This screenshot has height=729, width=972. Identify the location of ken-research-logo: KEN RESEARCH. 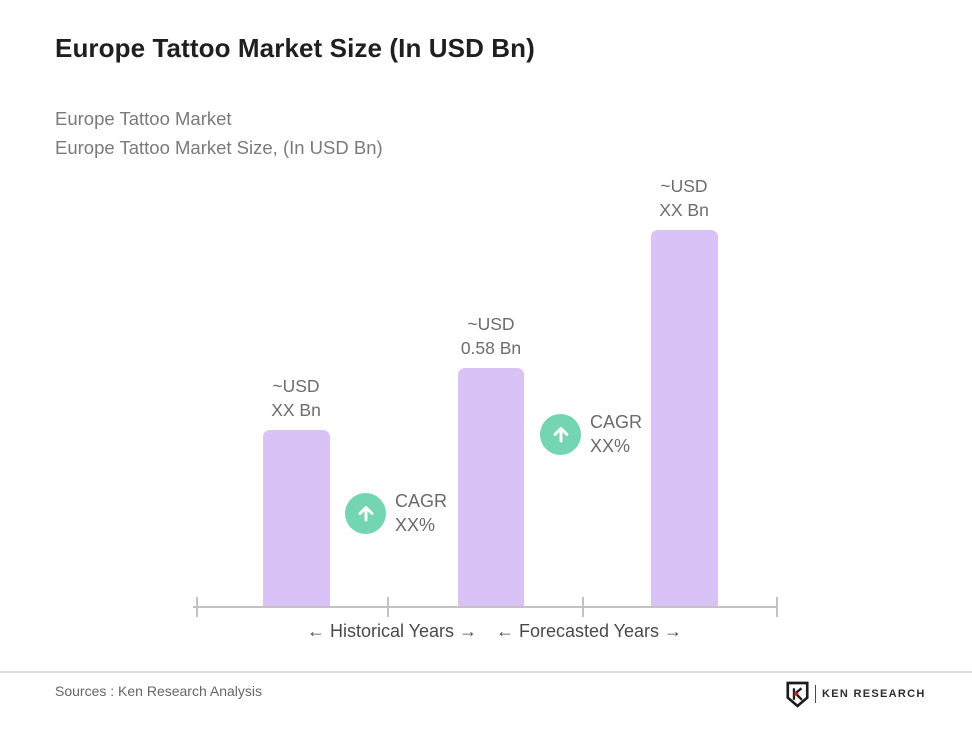
(856, 694).